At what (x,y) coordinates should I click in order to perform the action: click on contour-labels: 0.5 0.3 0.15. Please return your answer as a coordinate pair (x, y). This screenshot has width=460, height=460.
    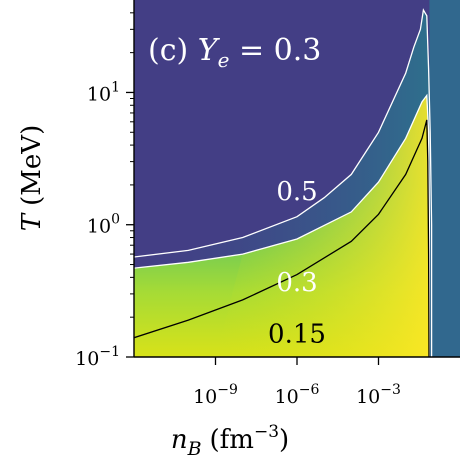
    Looking at the image, I should click on (297, 263).